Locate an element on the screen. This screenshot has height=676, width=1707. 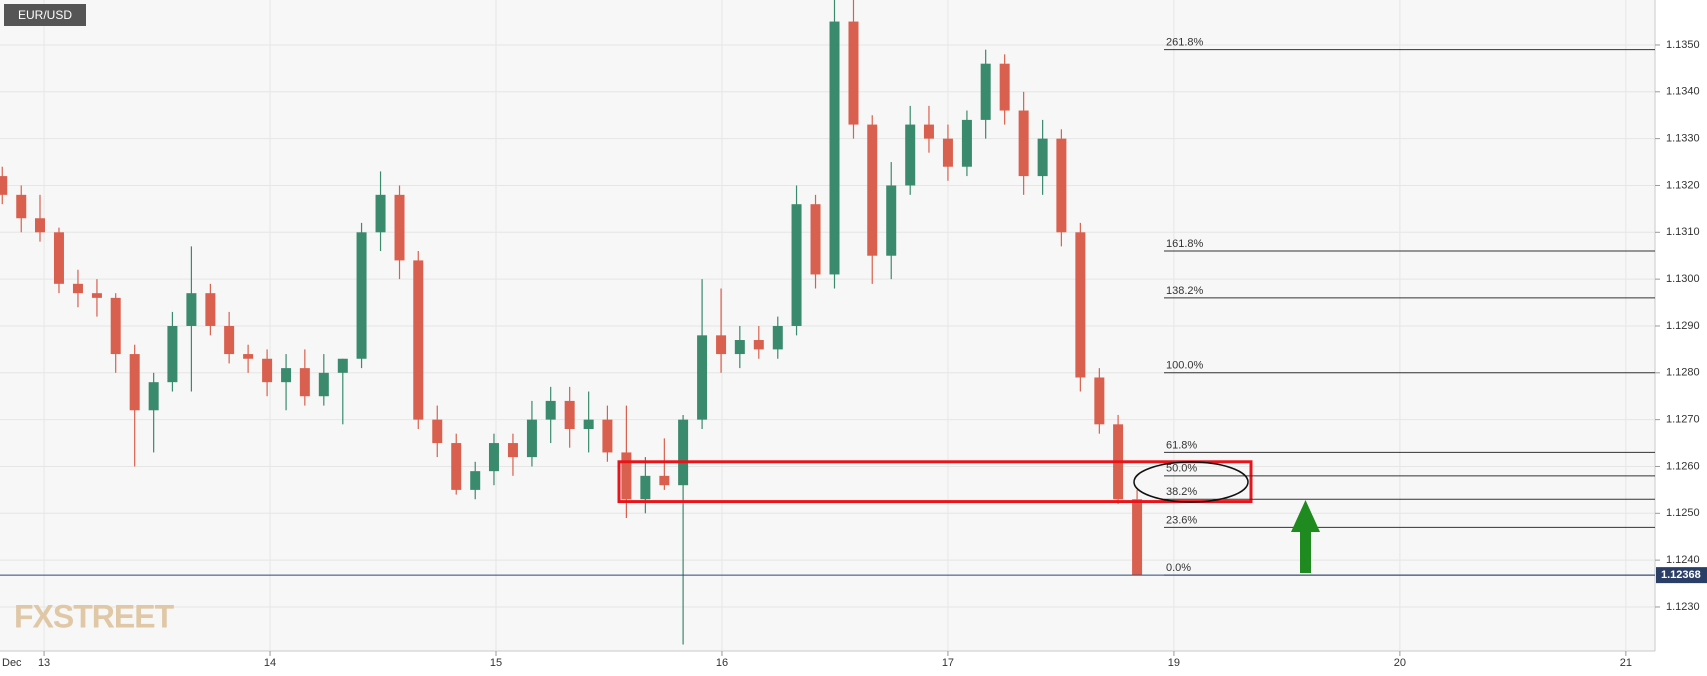
y-tick-label: 1.1300 is located at coordinates (1683, 279).